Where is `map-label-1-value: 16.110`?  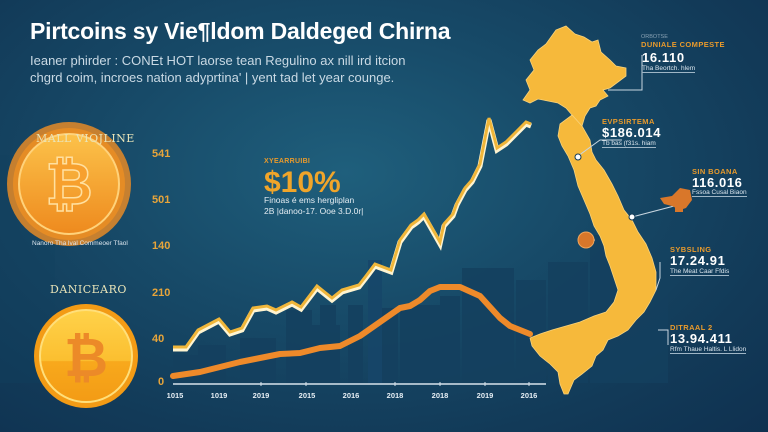 map-label-1-value: 16.110 is located at coordinates (663, 57).